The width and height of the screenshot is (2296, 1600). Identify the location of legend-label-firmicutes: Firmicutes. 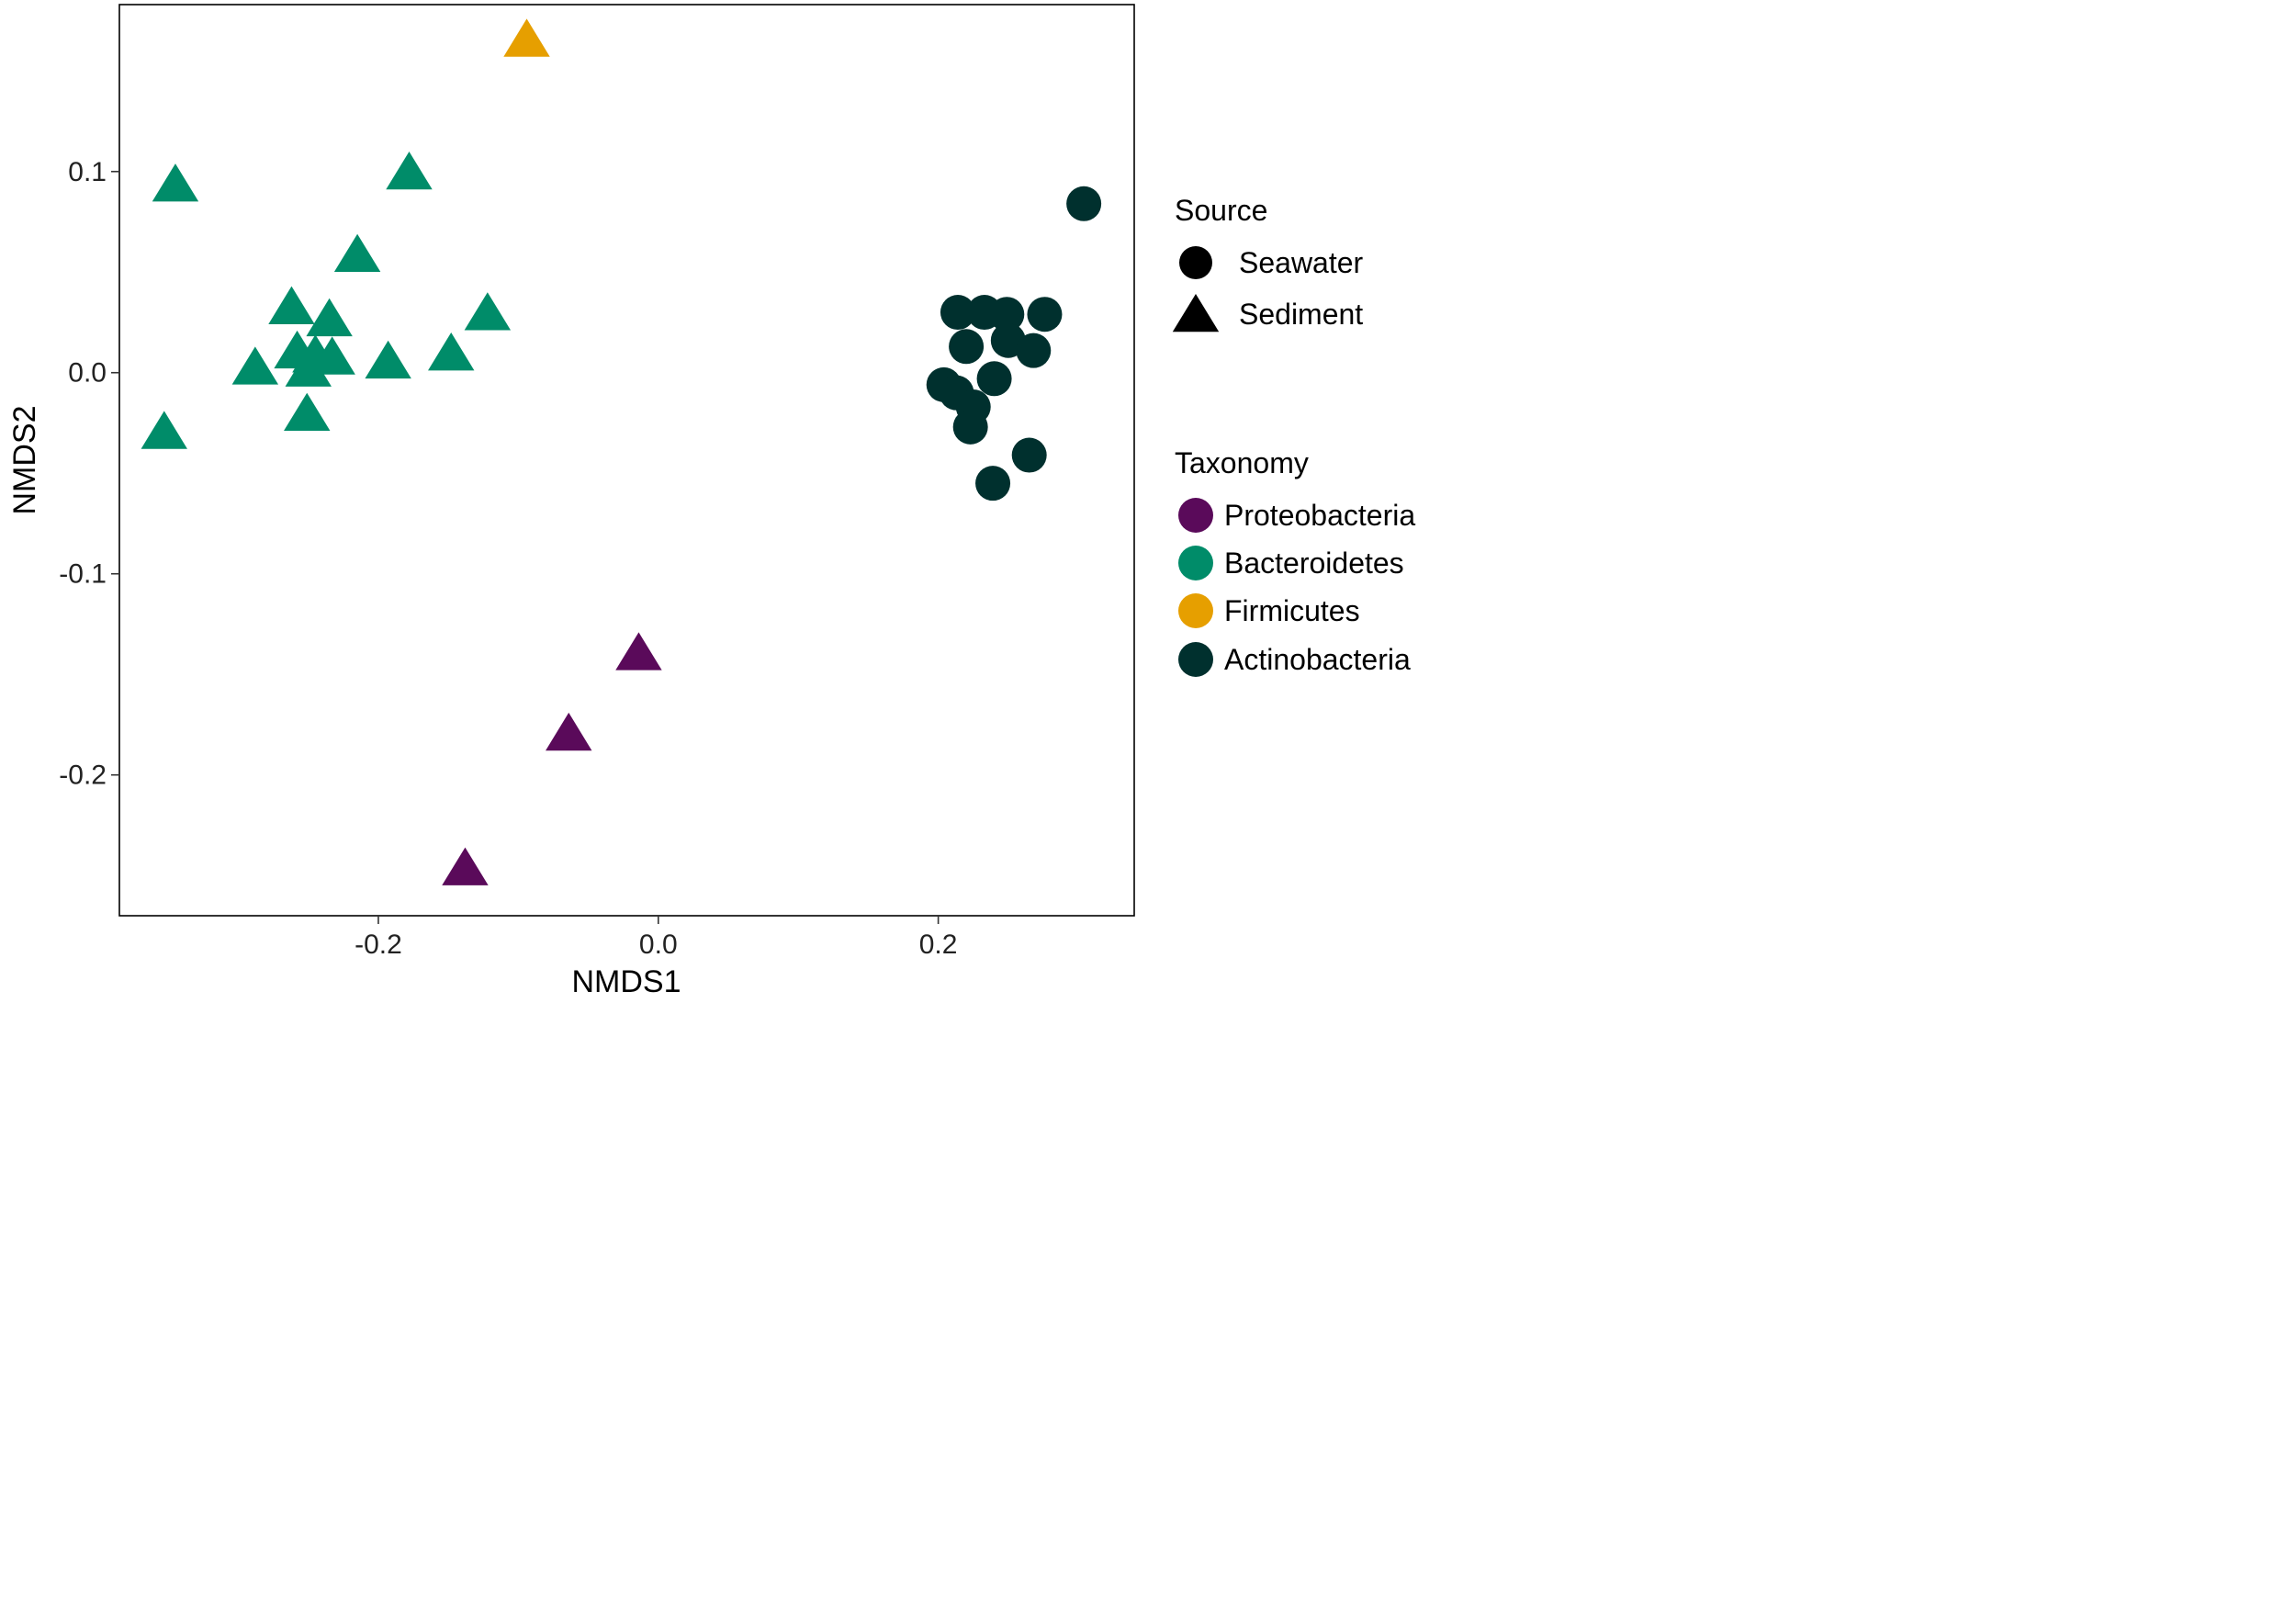
(1292, 611).